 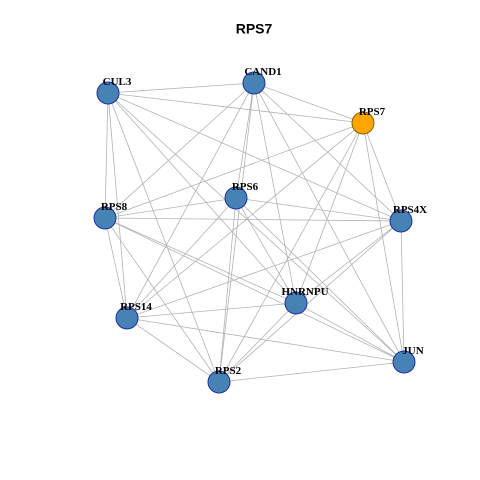 I want to click on node-label: CUL3, so click(x=117, y=82).